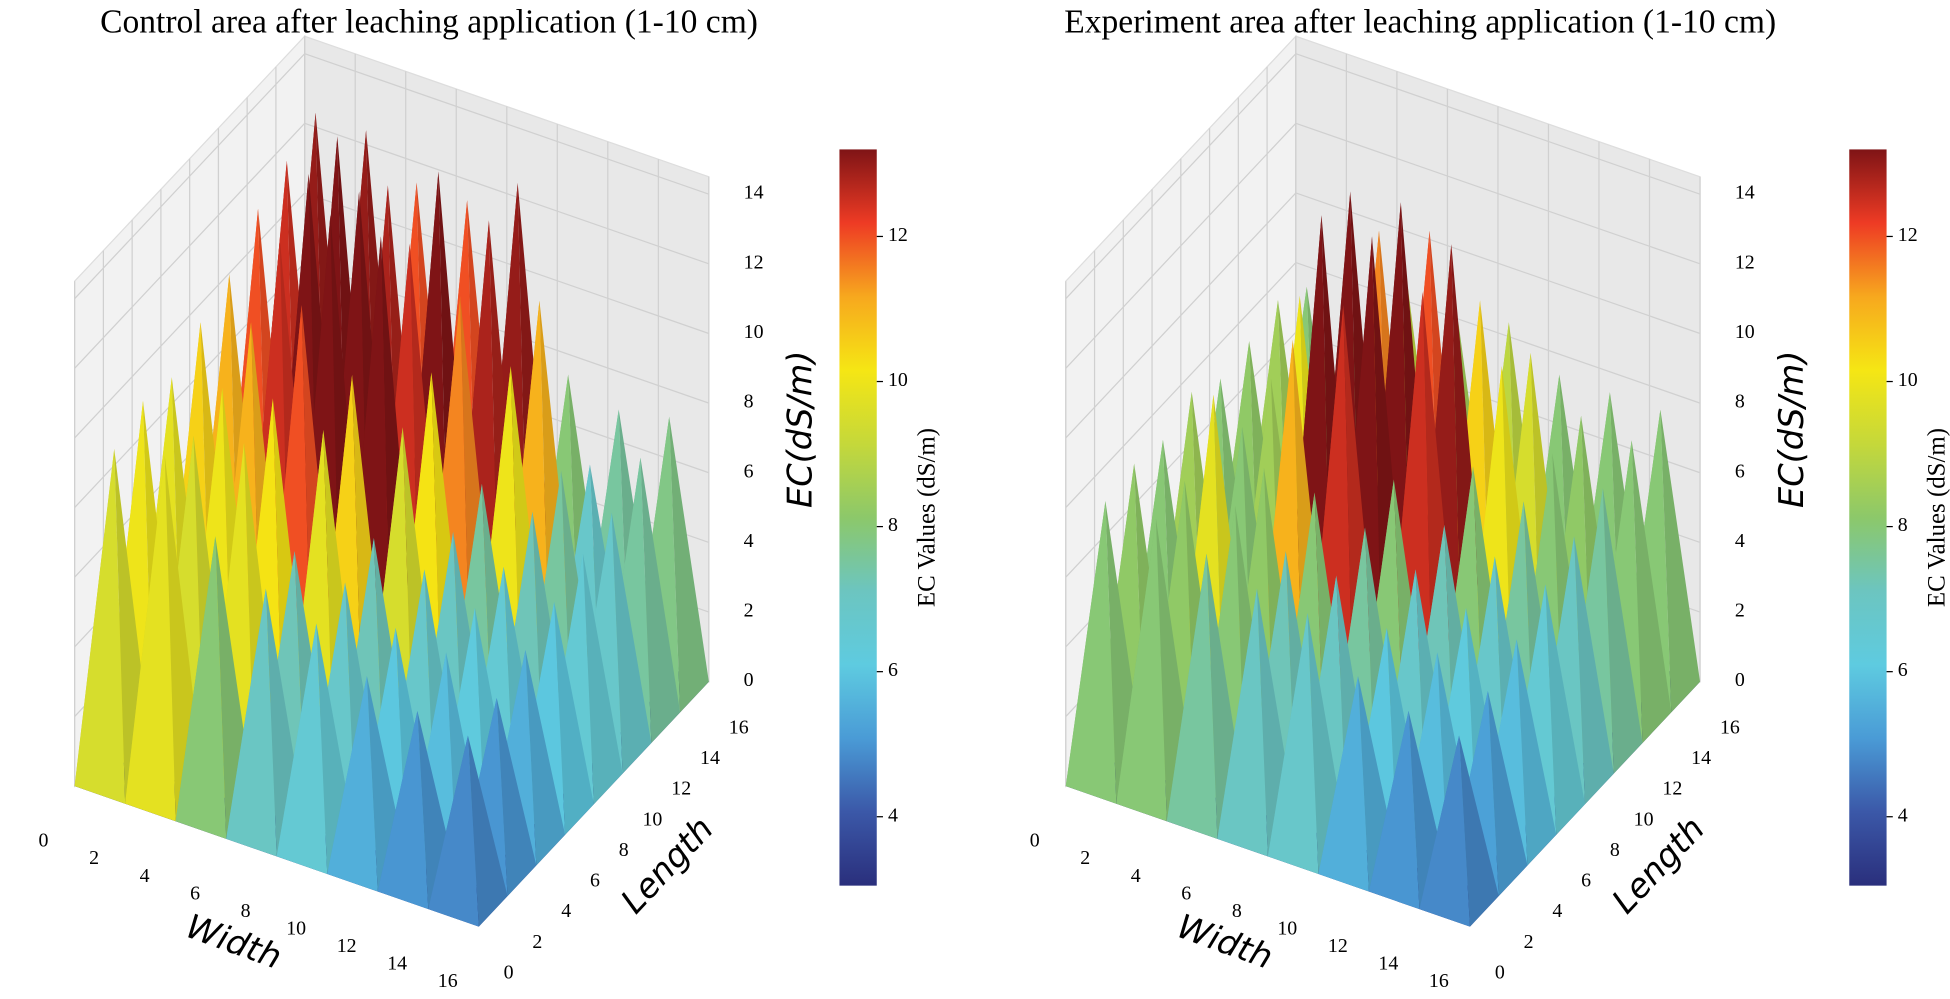  I want to click on colorbar-tick-label: 12, so click(898, 235).